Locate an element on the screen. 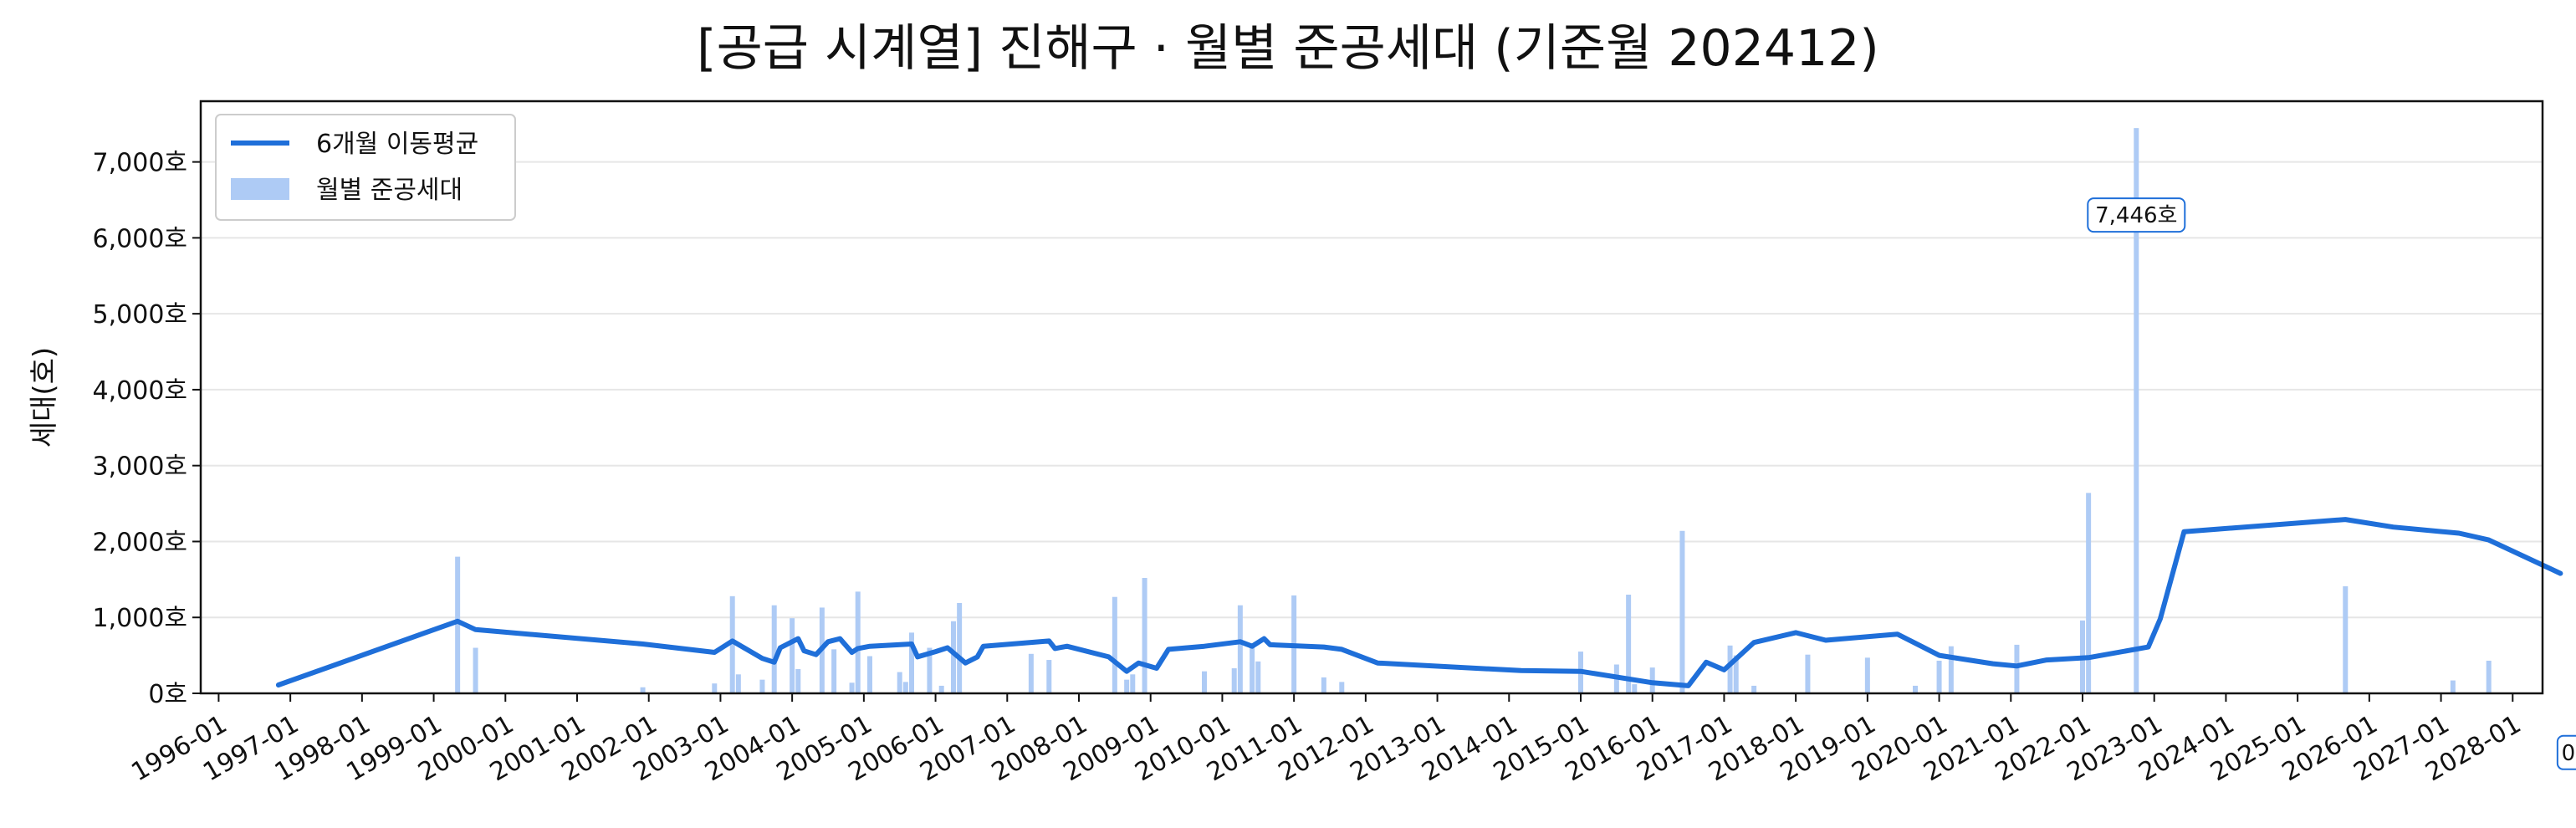 This screenshot has width=2576, height=828. y-tick-label: 3,000호 is located at coordinates (140, 467).